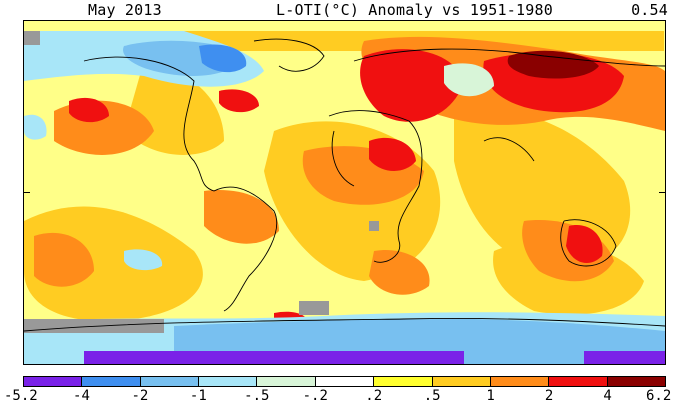 This screenshot has width=679, height=404. I want to click on legend-label: 4, so click(607, 396).